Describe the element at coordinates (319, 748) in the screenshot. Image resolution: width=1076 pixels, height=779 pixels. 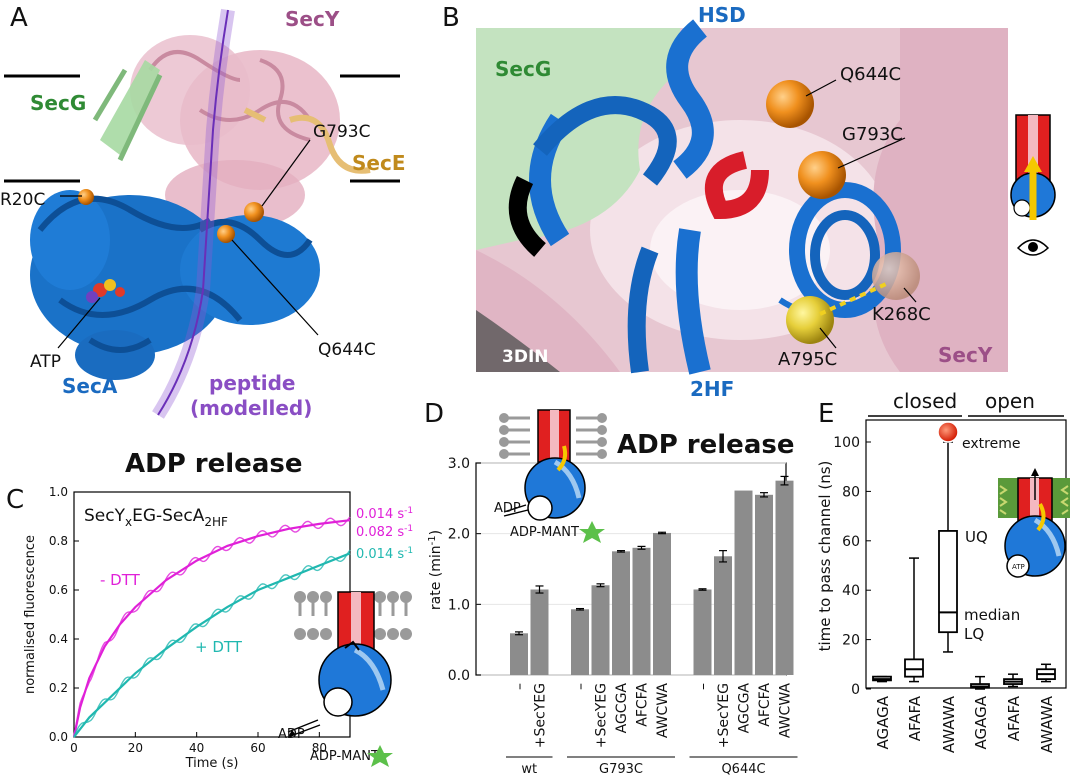
I see `x-tick-label: 80` at that location.